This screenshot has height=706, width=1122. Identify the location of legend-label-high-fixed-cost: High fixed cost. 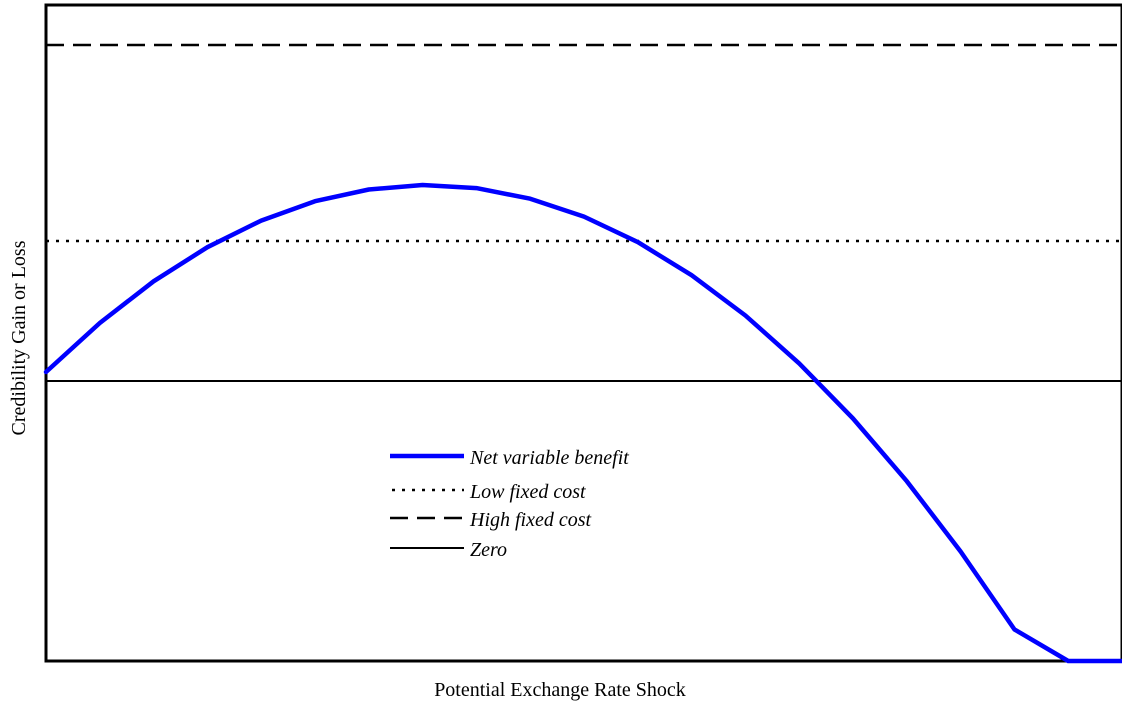
(530, 520).